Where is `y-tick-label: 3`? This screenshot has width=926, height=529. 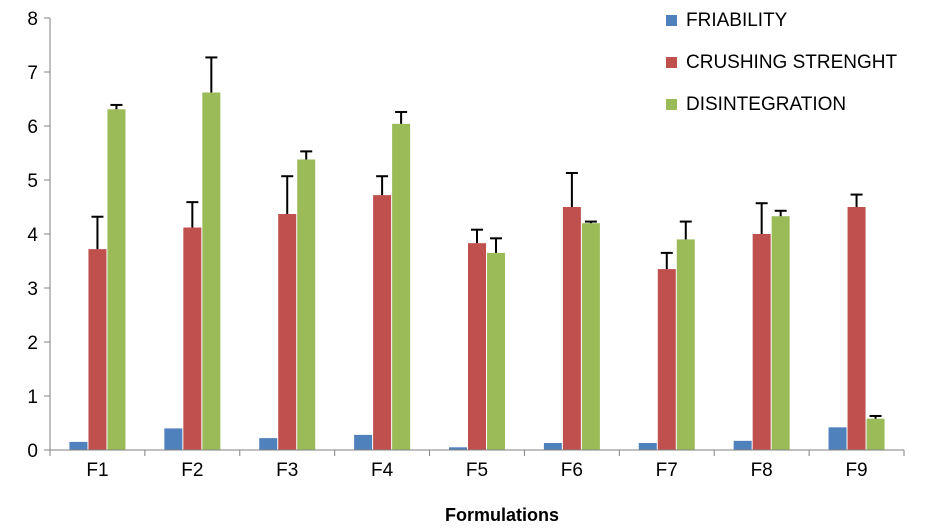 y-tick-label: 3 is located at coordinates (32, 289).